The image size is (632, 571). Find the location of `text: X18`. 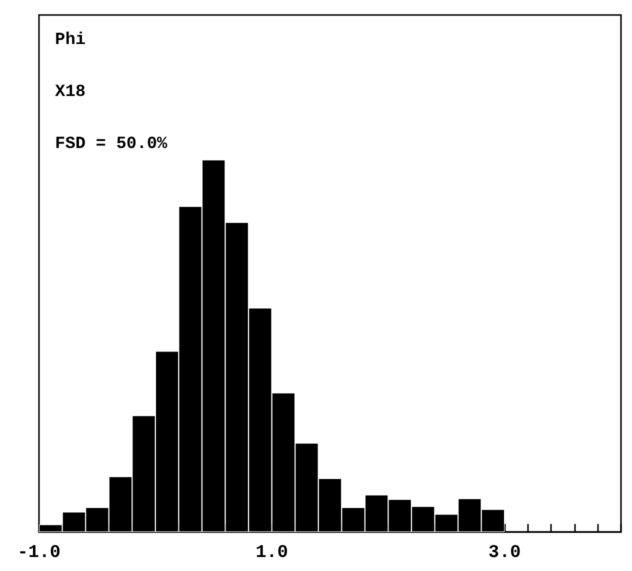

text: X18 is located at coordinates (70, 92).